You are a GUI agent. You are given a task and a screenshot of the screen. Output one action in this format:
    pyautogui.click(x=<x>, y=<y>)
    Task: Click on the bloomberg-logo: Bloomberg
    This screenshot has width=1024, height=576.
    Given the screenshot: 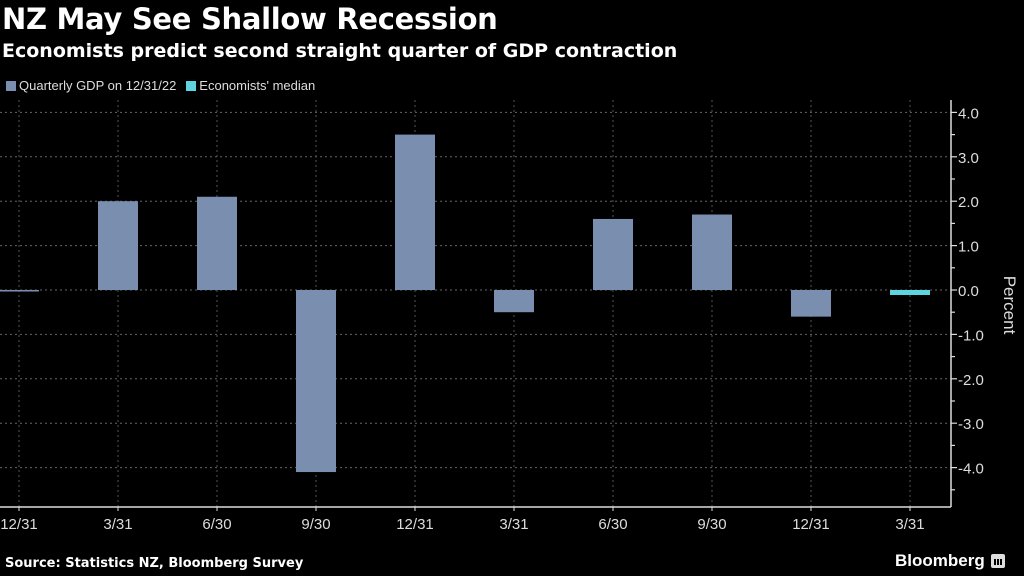 What is the action you would take?
    pyautogui.click(x=950, y=561)
    